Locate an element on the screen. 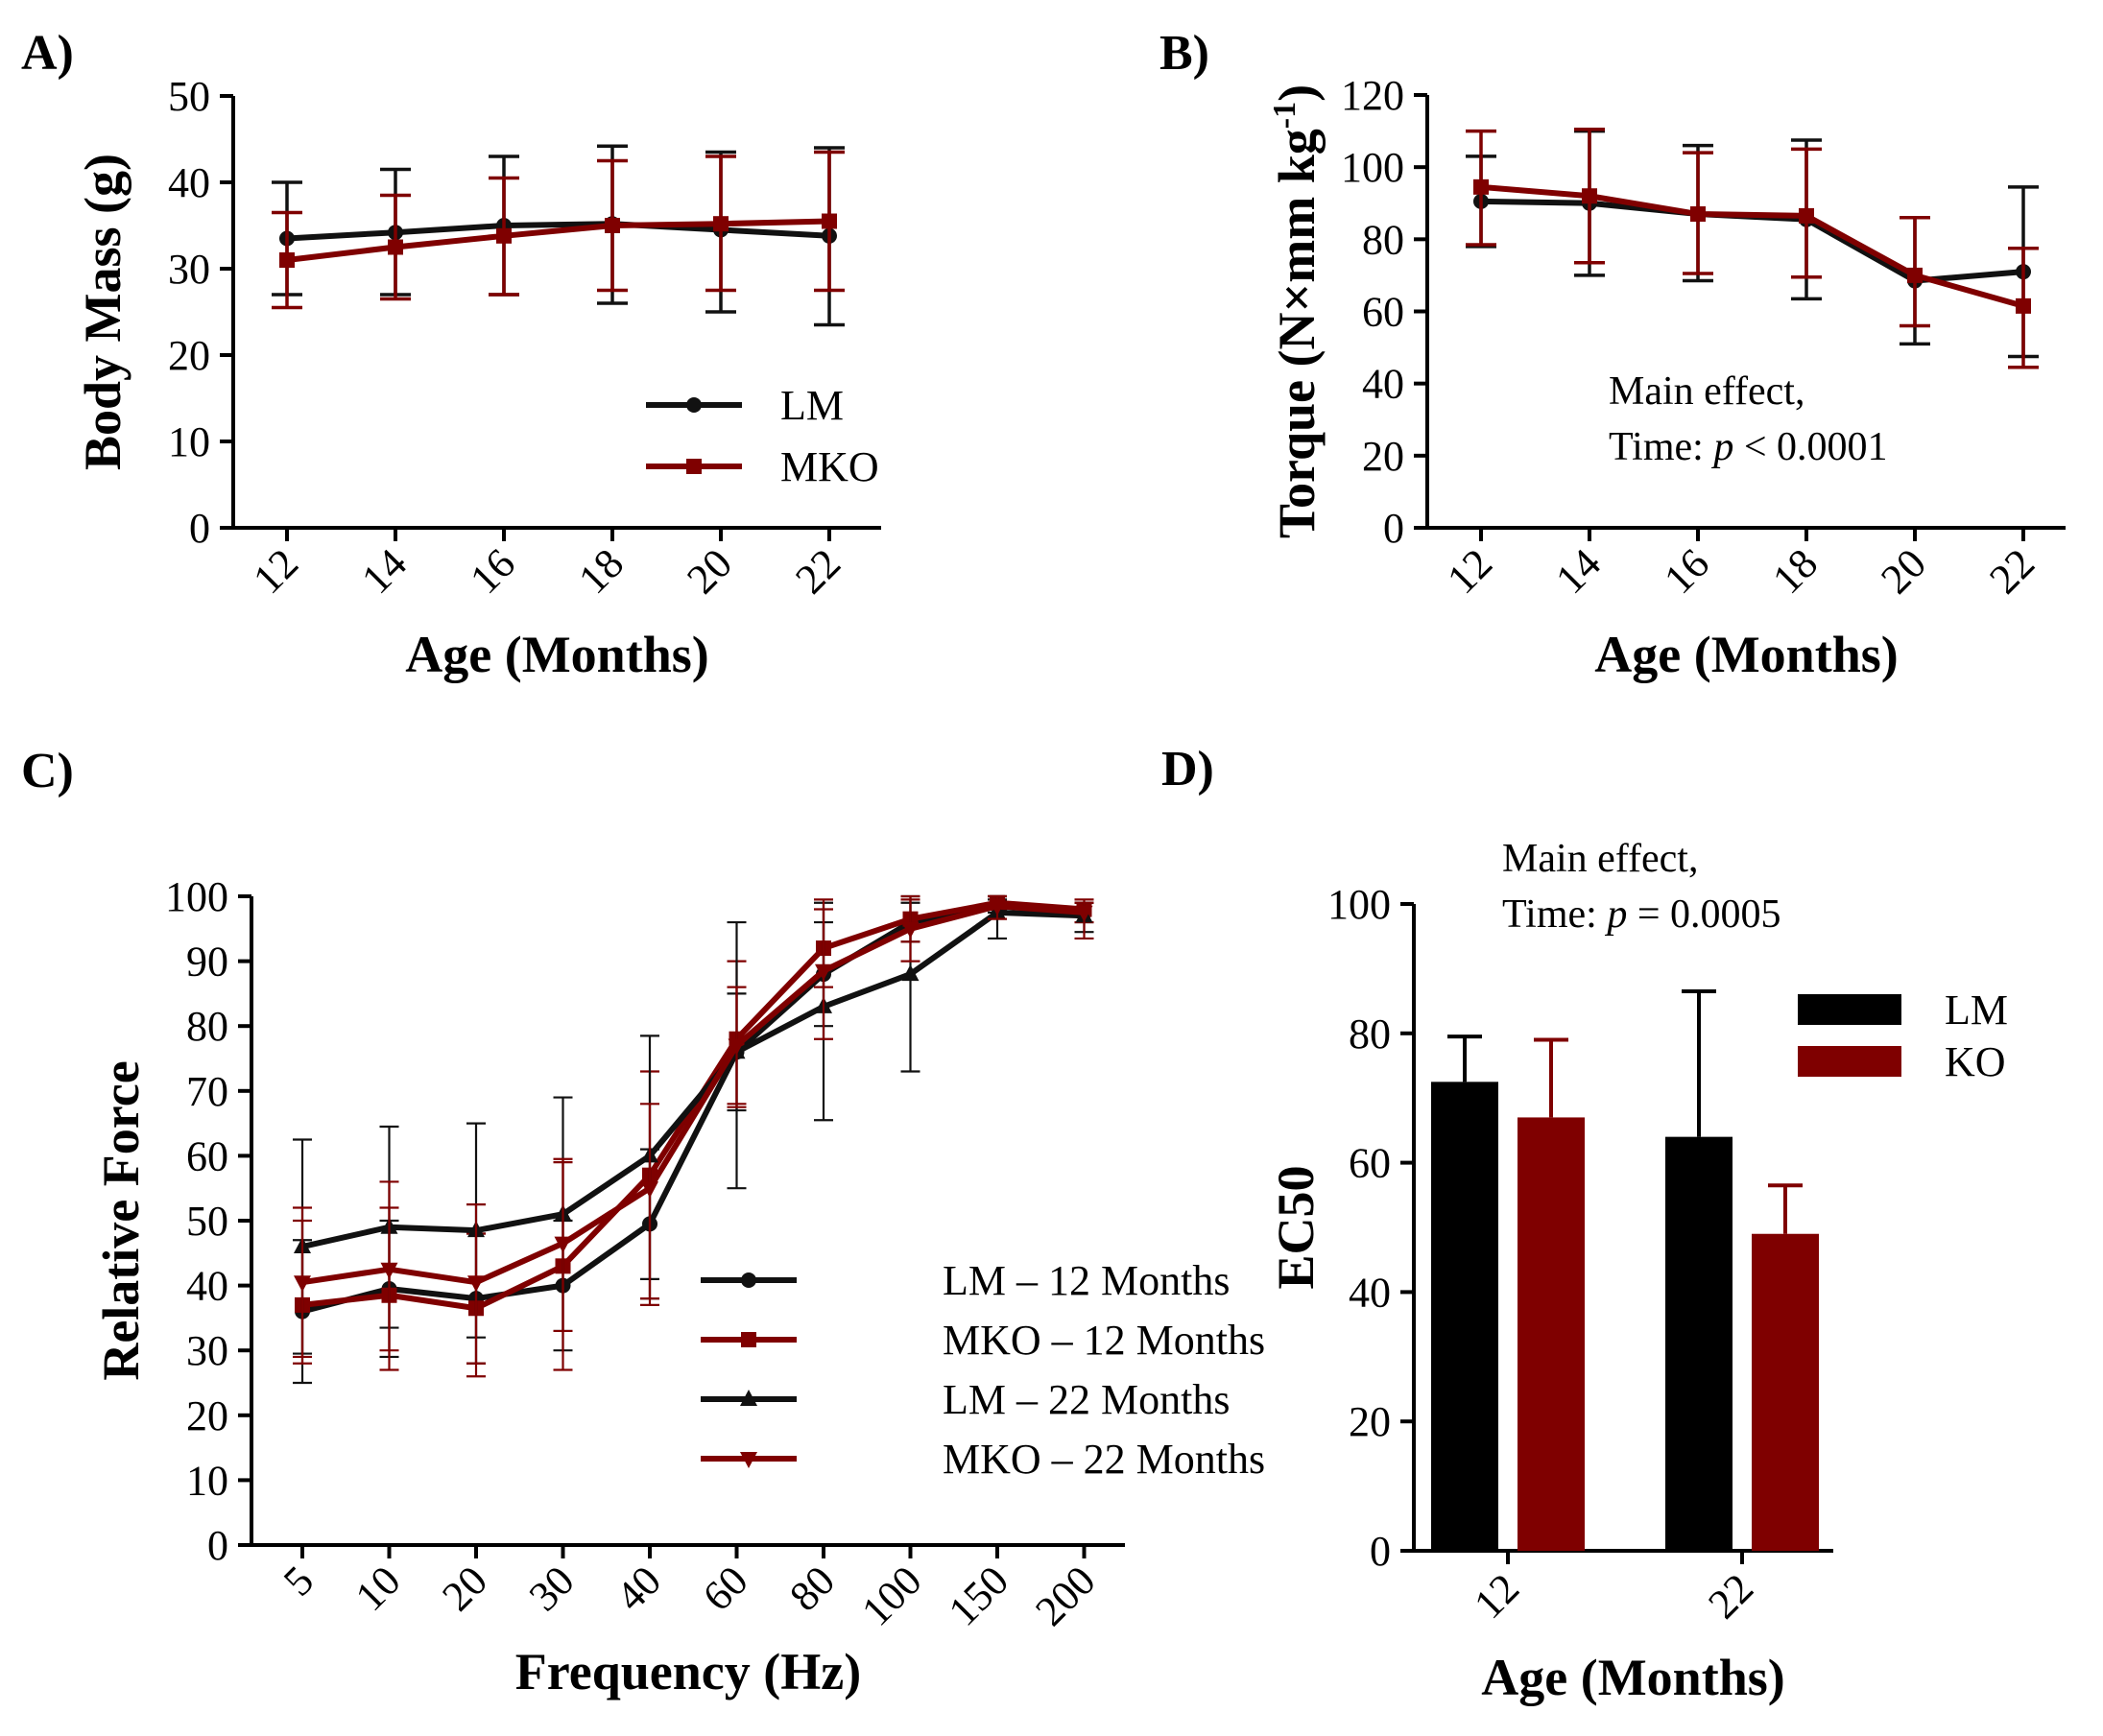 The height and width of the screenshot is (1736, 2103). legend-label: LM – 12 Months is located at coordinates (1086, 1280).